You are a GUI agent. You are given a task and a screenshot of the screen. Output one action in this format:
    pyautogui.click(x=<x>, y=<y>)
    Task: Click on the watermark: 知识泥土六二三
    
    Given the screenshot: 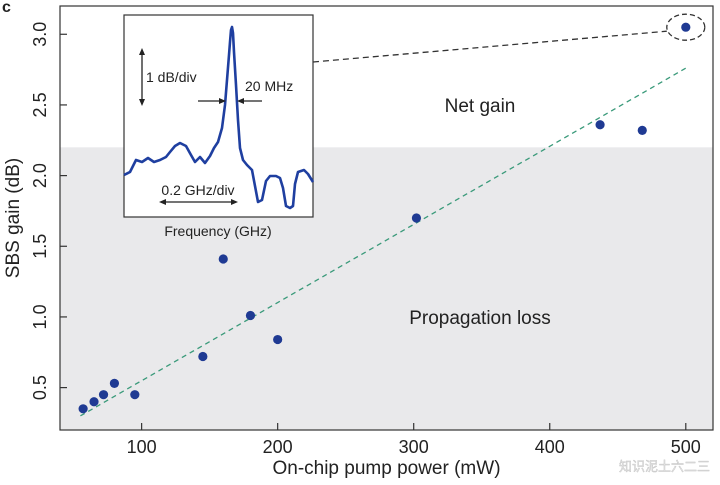 What is the action you would take?
    pyautogui.click(x=664, y=466)
    